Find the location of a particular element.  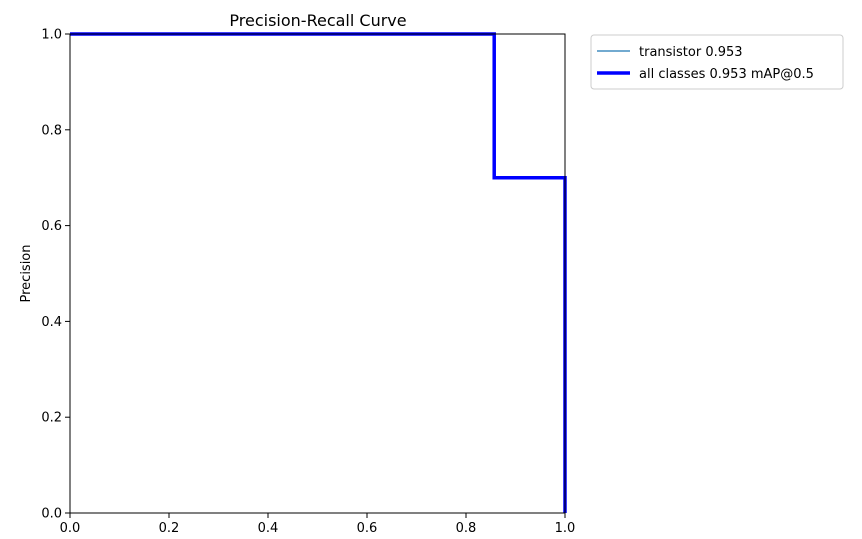

y-tick-label-5: 1.0 is located at coordinates (51, 35).